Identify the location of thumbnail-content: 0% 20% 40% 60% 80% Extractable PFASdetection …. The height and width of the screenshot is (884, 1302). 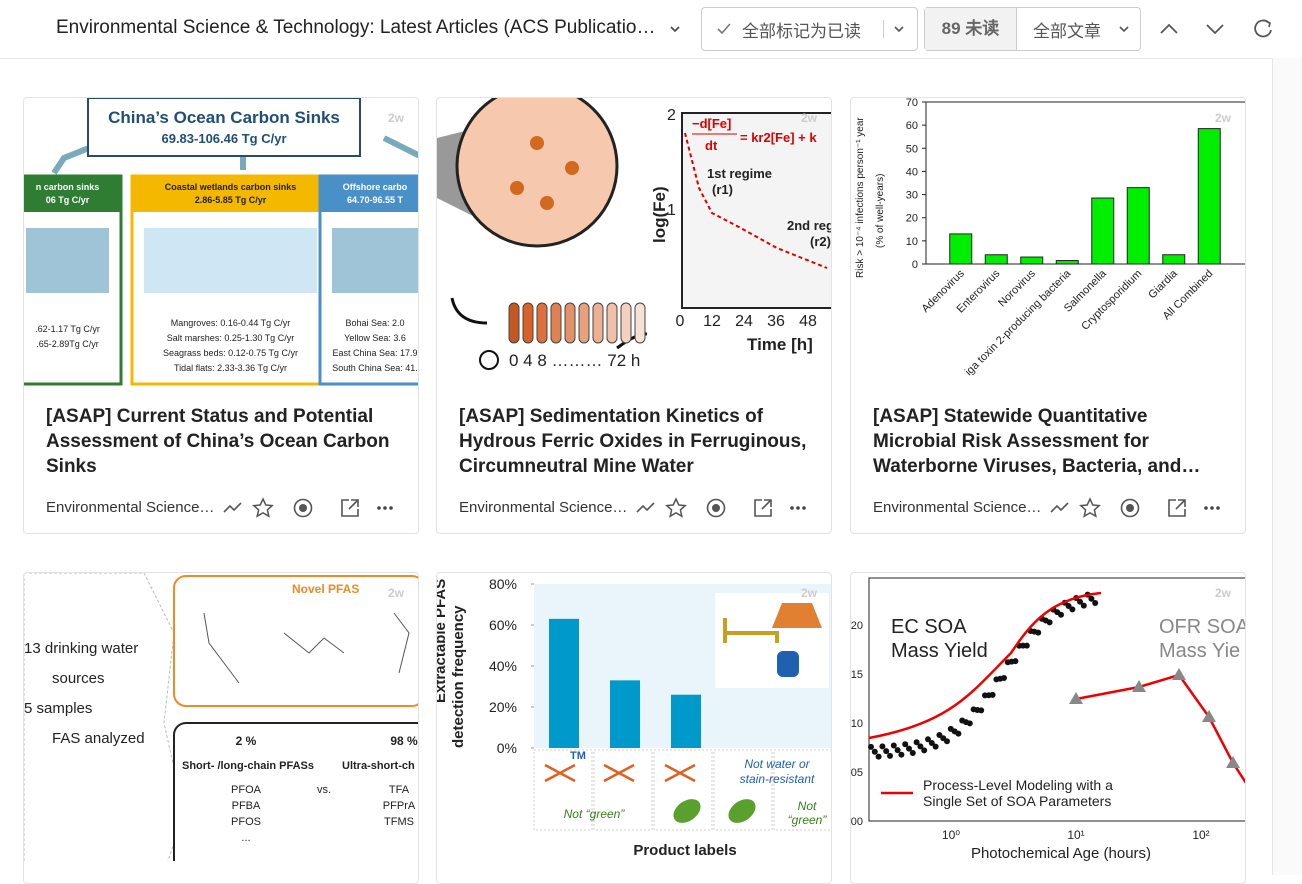
(634, 717).